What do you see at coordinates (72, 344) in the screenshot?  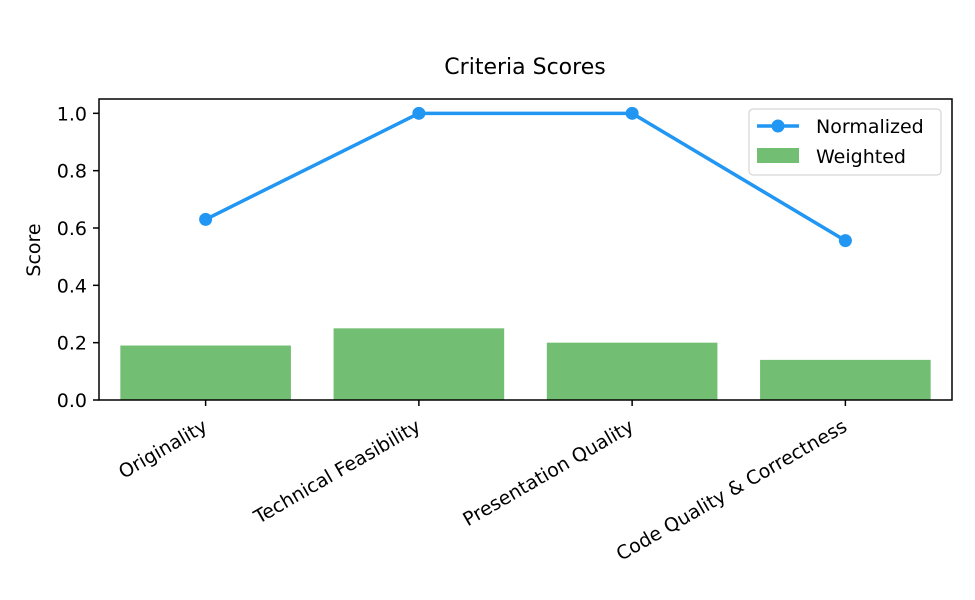 I see `y-tick-label: 0.2` at bounding box center [72, 344].